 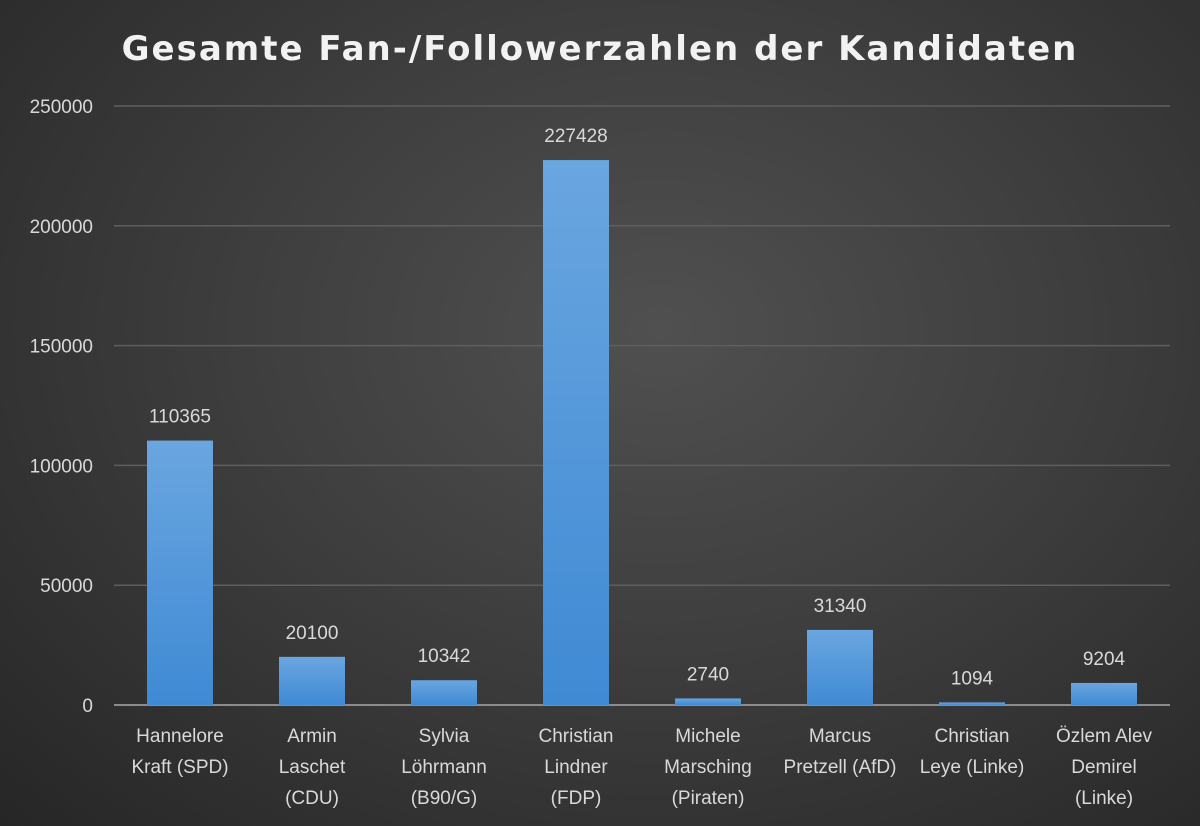 I want to click on data-label: 110365, so click(x=180, y=417).